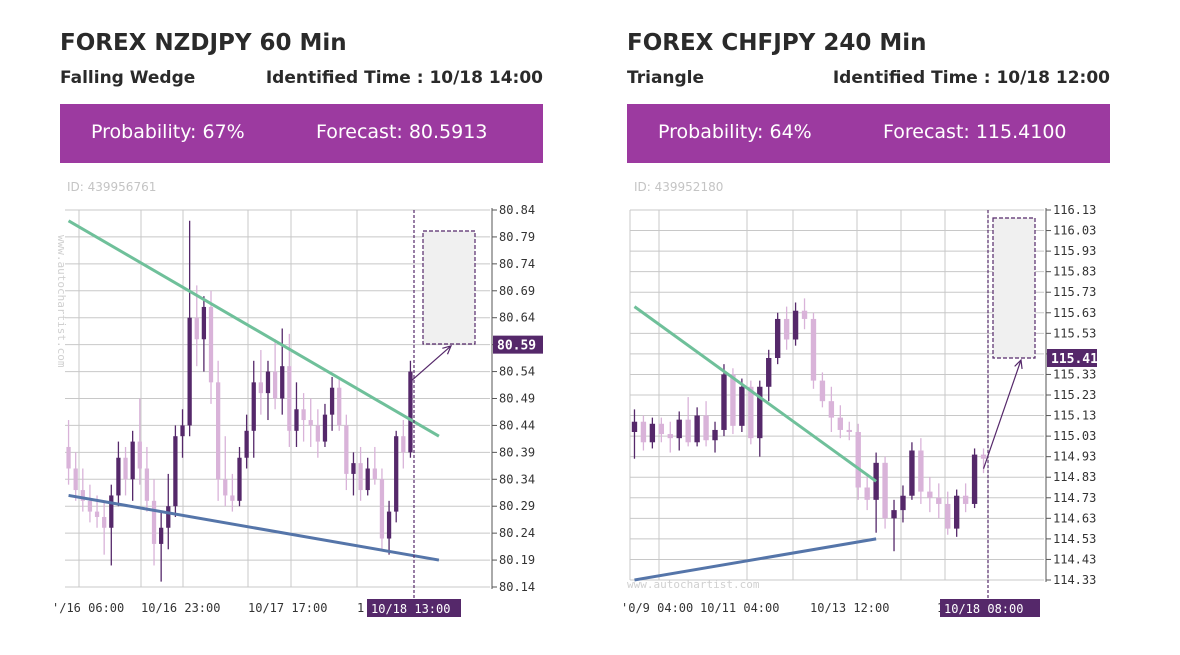 The width and height of the screenshot is (1180, 655). I want to click on y-tick-label: 80.39, so click(517, 452).